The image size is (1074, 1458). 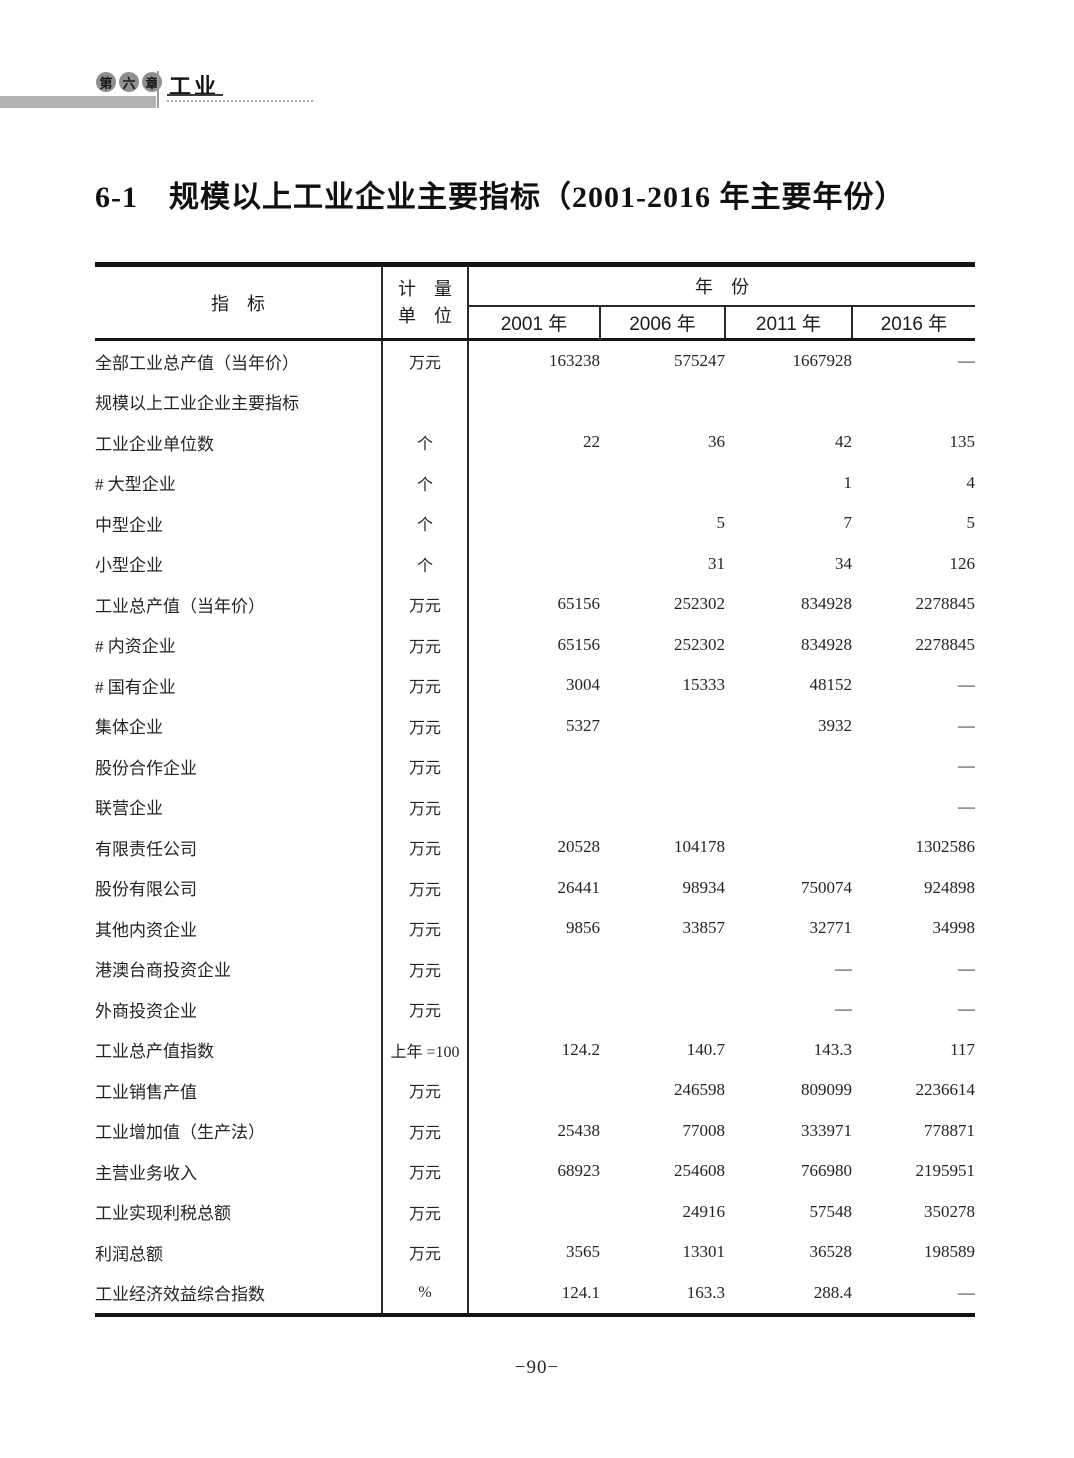 I want to click on value-cell: 65156, so click(x=579, y=644).